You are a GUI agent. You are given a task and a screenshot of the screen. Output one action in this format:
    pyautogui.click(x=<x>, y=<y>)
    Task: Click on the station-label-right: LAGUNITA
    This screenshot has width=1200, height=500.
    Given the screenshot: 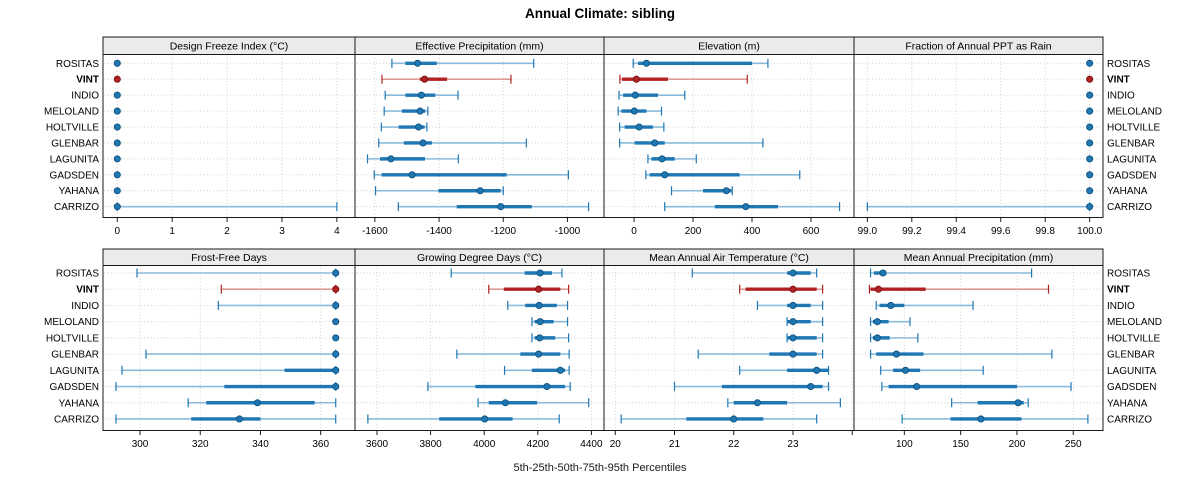 What is the action you would take?
    pyautogui.click(x=1132, y=159)
    